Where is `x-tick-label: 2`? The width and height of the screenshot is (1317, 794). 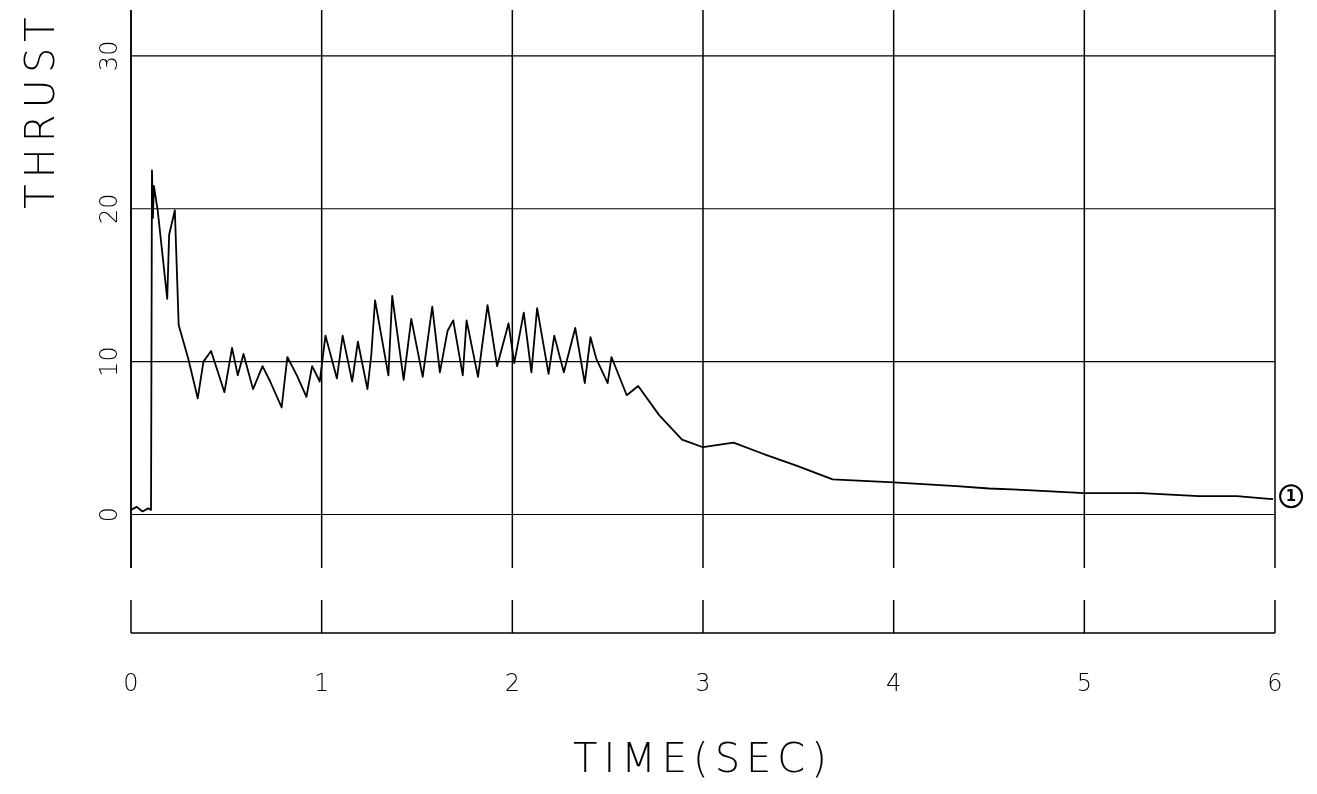
x-tick-label: 2 is located at coordinates (512, 683).